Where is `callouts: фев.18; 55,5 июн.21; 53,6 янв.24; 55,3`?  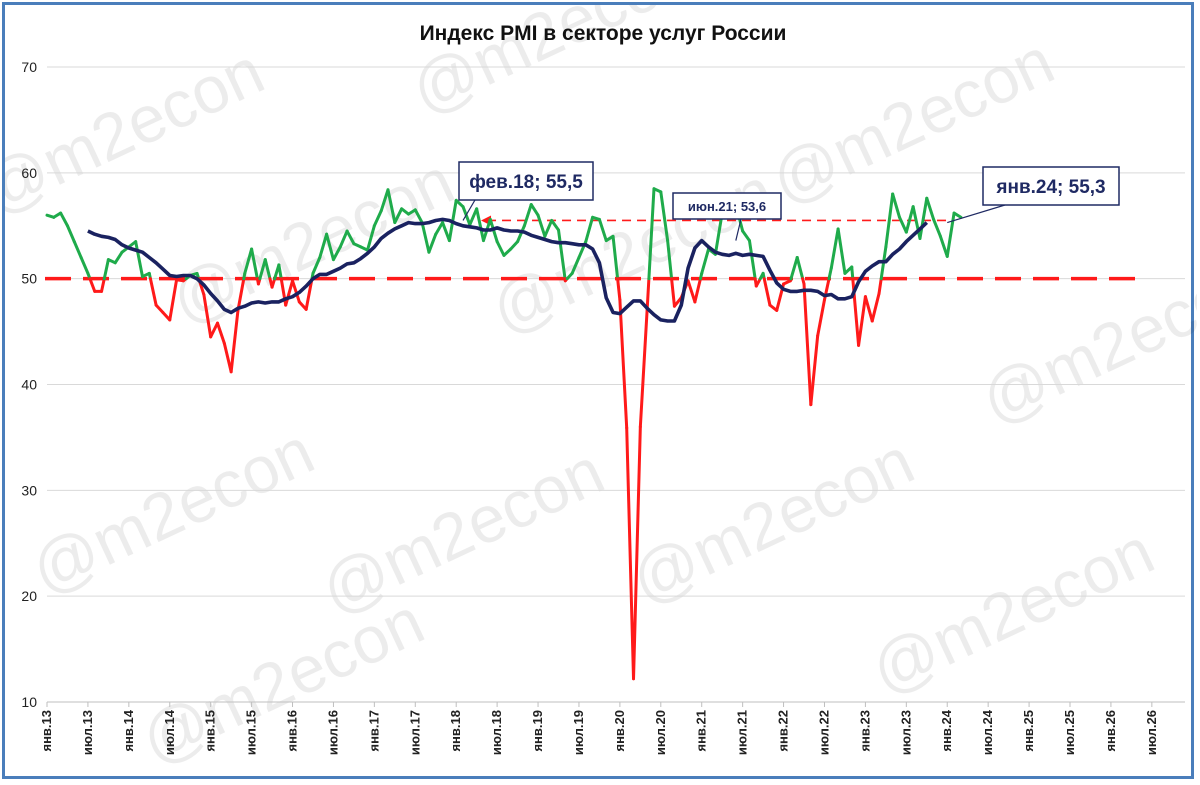 callouts: фев.18; 55,5 июн.21; 53,6 янв.24; 55,3 is located at coordinates (789, 201).